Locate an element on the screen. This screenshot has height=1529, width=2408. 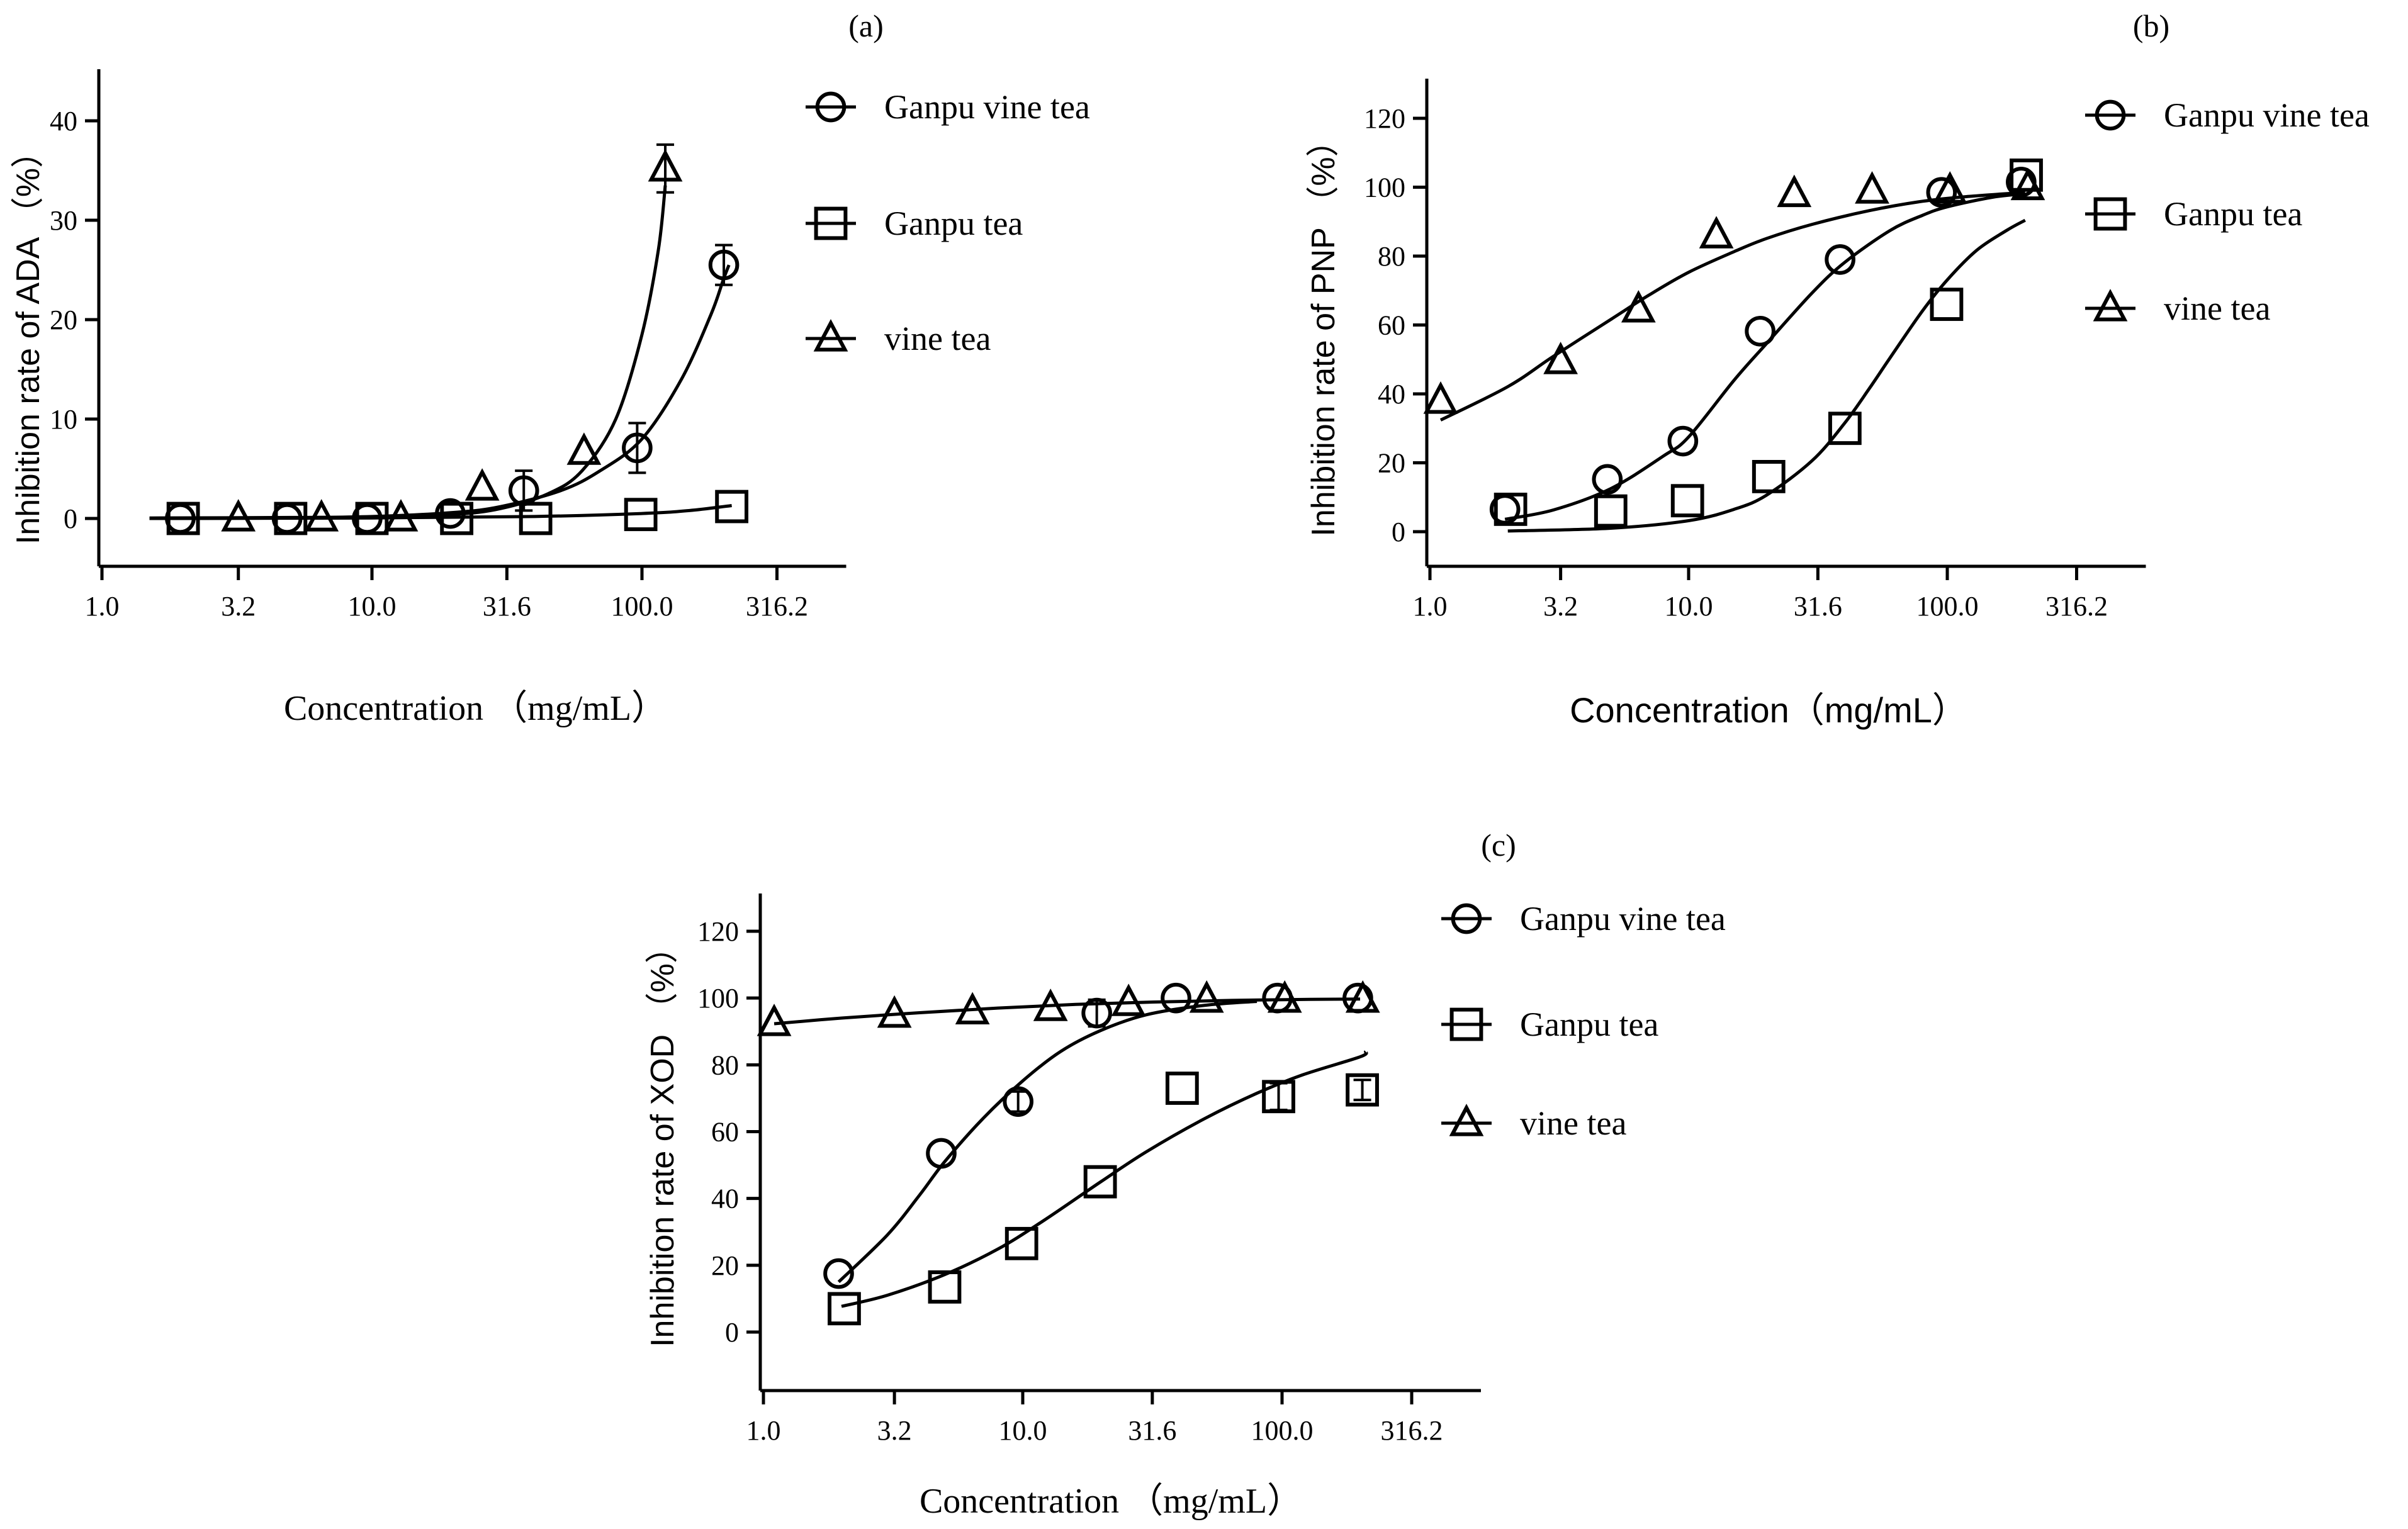
panel-b-y-ticks: 0 20 40 60 80 100 120 is located at coordinates (1395, 325).